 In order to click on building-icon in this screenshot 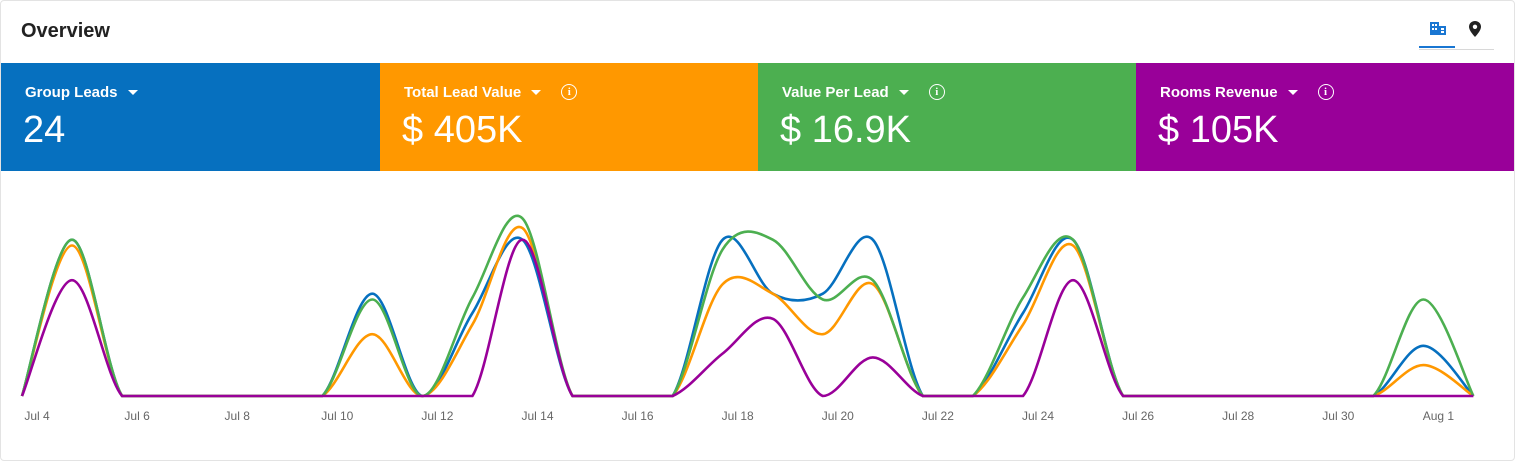, I will do `click(1438, 28)`.